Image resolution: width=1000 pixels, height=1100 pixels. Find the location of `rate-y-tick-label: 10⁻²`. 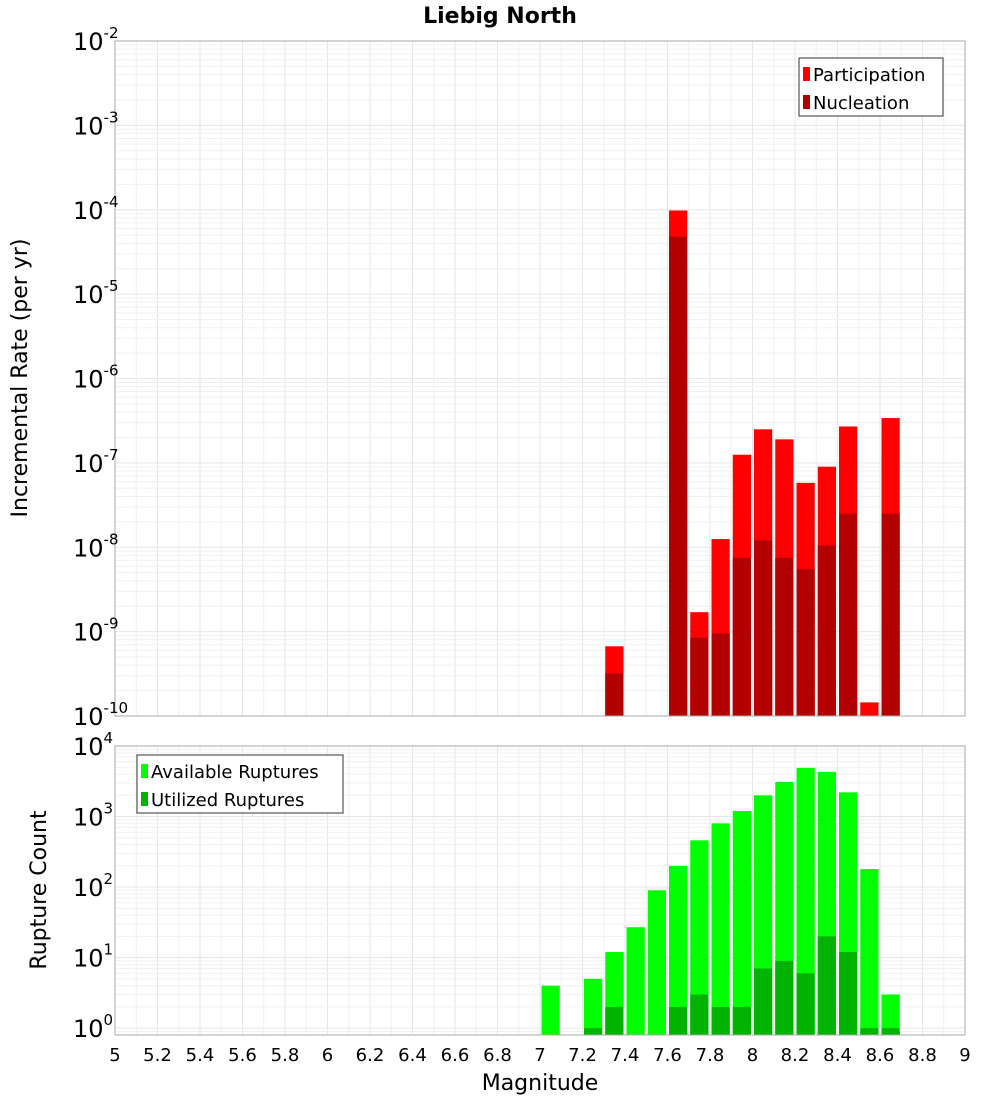

rate-y-tick-label: 10⁻² is located at coordinates (96, 40).